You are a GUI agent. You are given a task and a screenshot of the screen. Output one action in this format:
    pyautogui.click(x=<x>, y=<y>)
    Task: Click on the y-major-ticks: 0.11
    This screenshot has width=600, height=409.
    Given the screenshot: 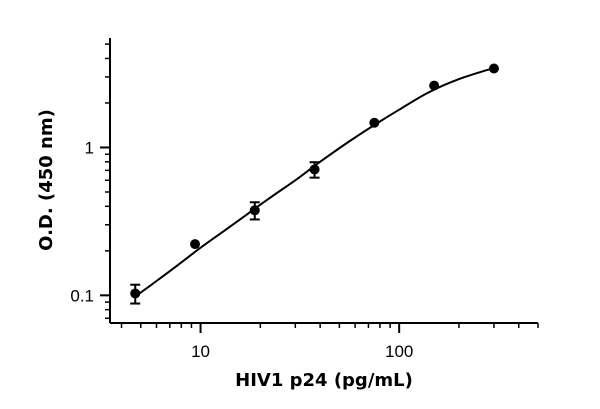 What is the action you would take?
    pyautogui.click(x=90, y=221)
    